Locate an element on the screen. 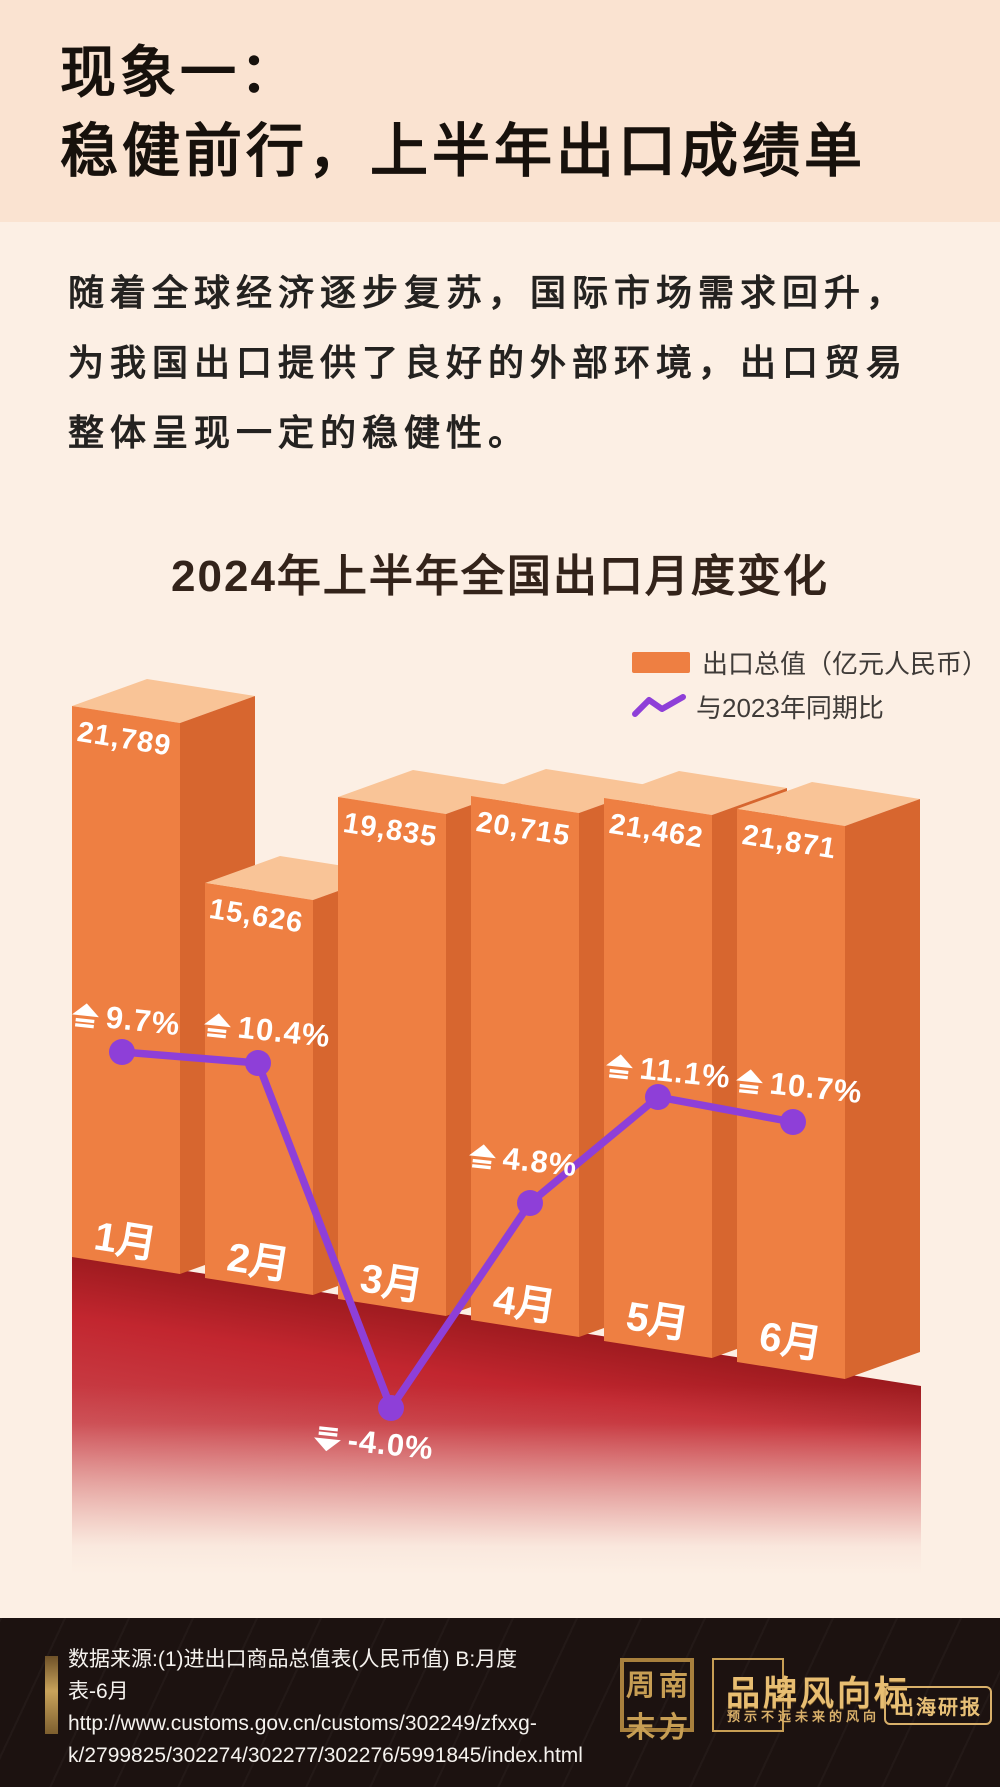 The width and height of the screenshot is (1000, 1787). trend-line is located at coordinates (457, 1230).